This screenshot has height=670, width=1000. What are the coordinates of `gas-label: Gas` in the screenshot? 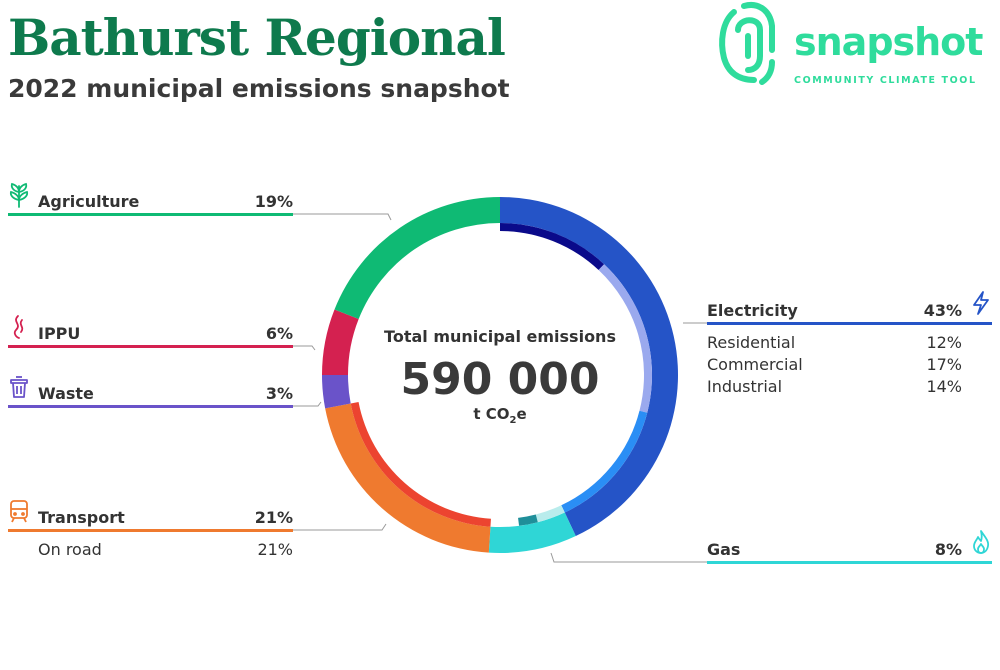 It's located at (724, 549).